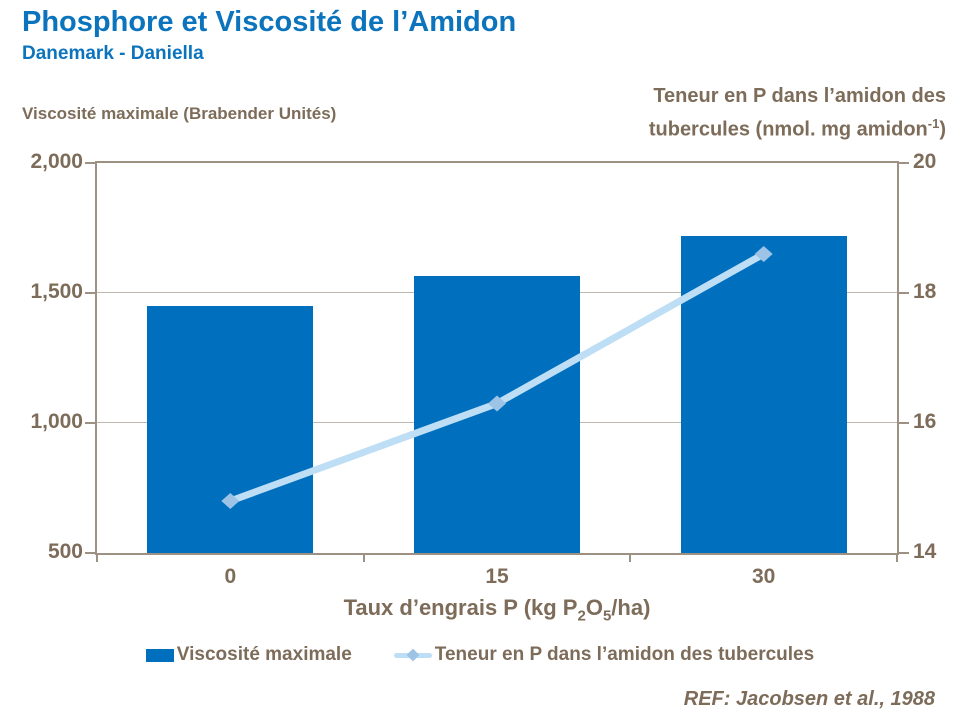 This screenshot has width=960, height=720. I want to click on y-axis-left-tick-label: 1,500, so click(56, 291).